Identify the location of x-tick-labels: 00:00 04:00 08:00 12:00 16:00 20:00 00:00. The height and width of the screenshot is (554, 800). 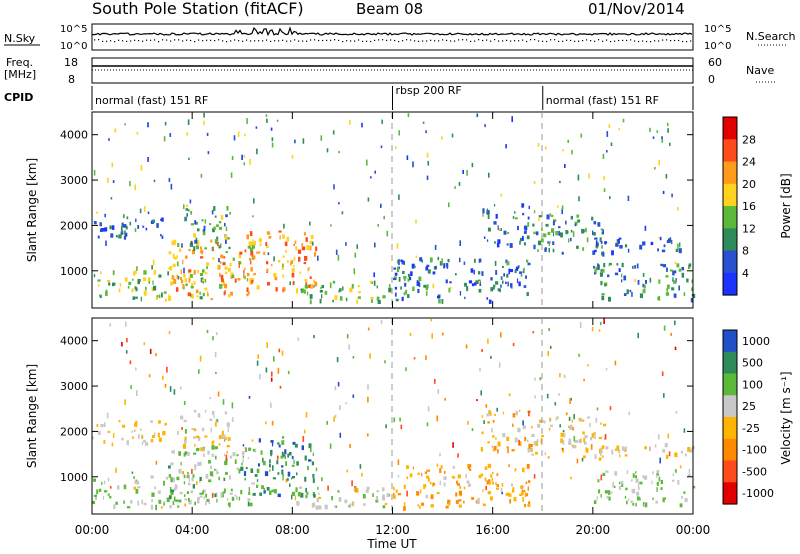
(393, 530).